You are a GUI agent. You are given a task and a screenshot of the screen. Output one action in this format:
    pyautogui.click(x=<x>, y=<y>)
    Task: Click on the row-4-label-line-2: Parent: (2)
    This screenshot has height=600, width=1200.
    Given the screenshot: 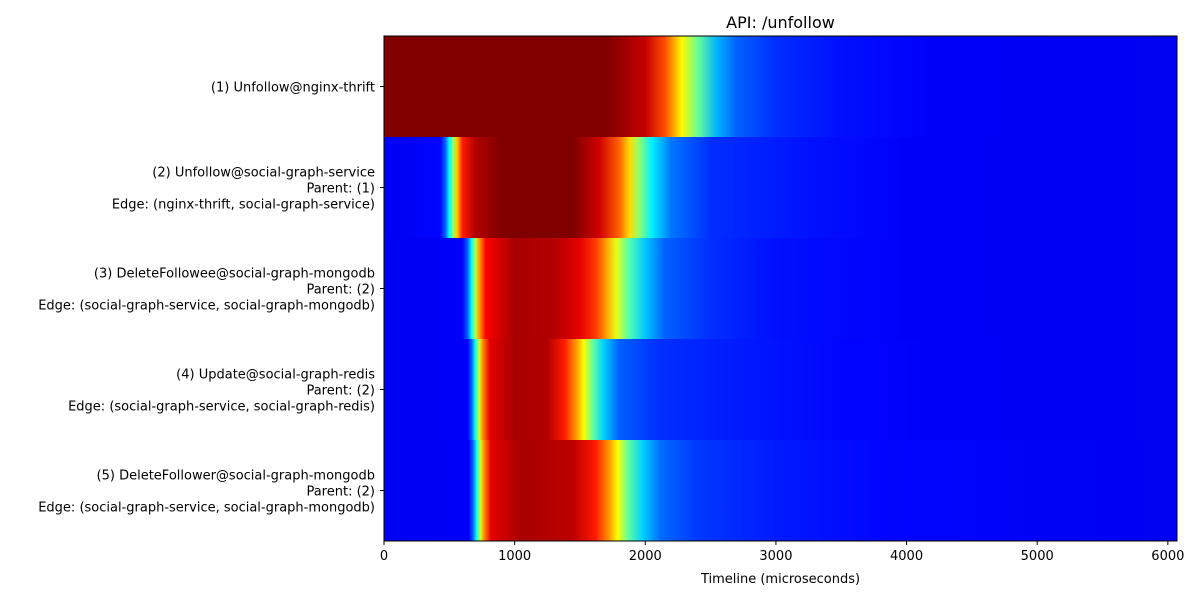 What is the action you would take?
    pyautogui.click(x=340, y=391)
    